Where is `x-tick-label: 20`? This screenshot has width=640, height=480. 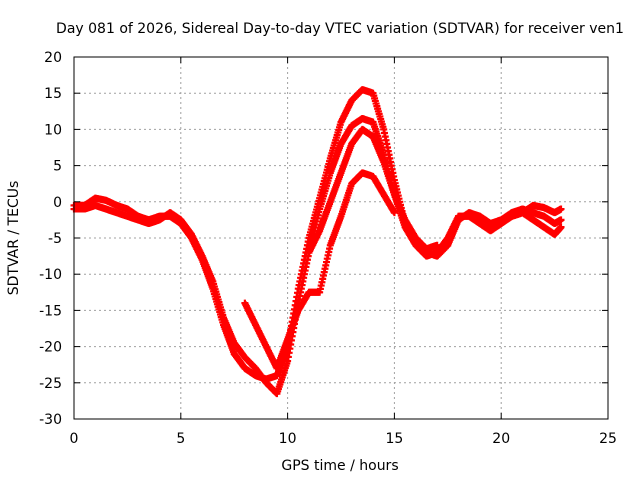 x-tick-label: 20 is located at coordinates (501, 439).